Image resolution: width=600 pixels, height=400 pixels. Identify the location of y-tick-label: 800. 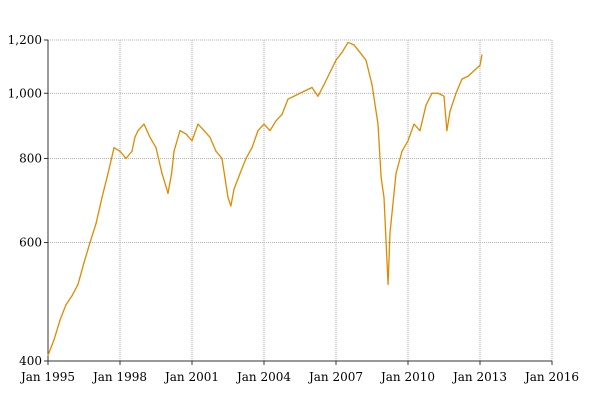
(30, 158).